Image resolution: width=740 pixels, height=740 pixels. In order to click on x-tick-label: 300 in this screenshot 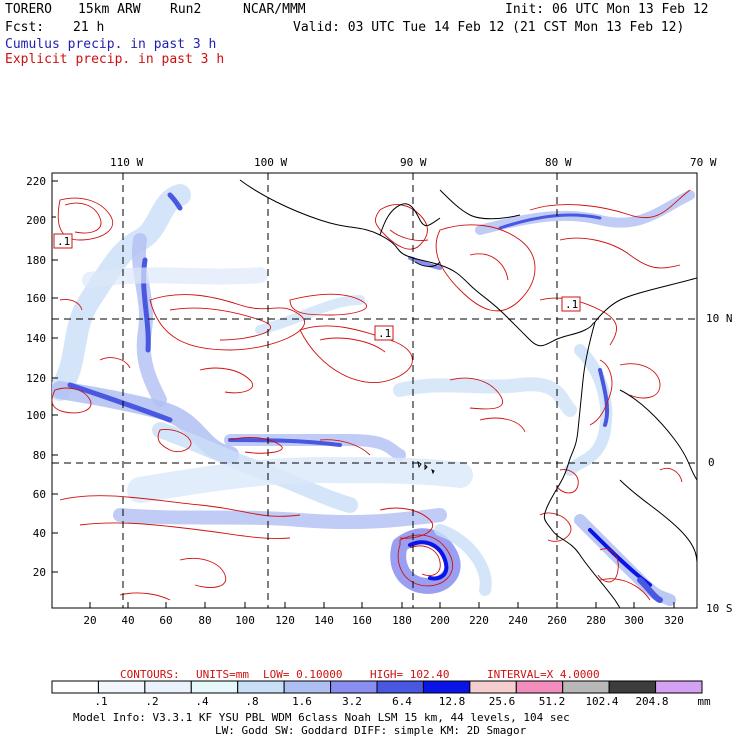, I will do `click(634, 620)`.